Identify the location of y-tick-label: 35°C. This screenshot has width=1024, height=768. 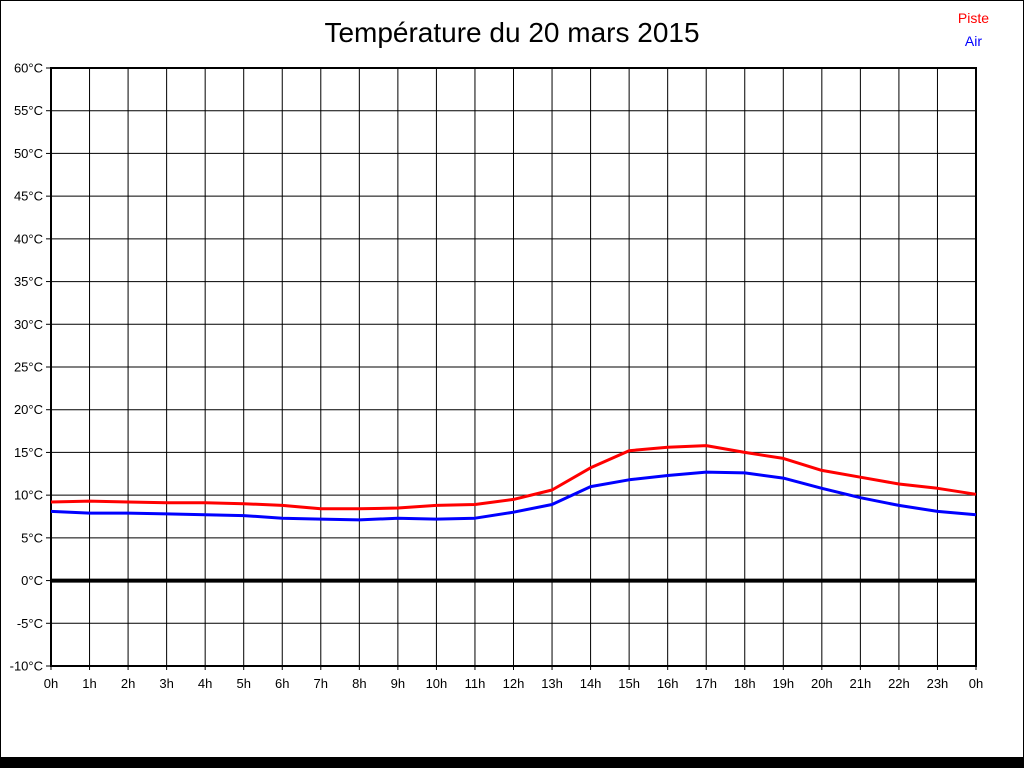
(28, 281).